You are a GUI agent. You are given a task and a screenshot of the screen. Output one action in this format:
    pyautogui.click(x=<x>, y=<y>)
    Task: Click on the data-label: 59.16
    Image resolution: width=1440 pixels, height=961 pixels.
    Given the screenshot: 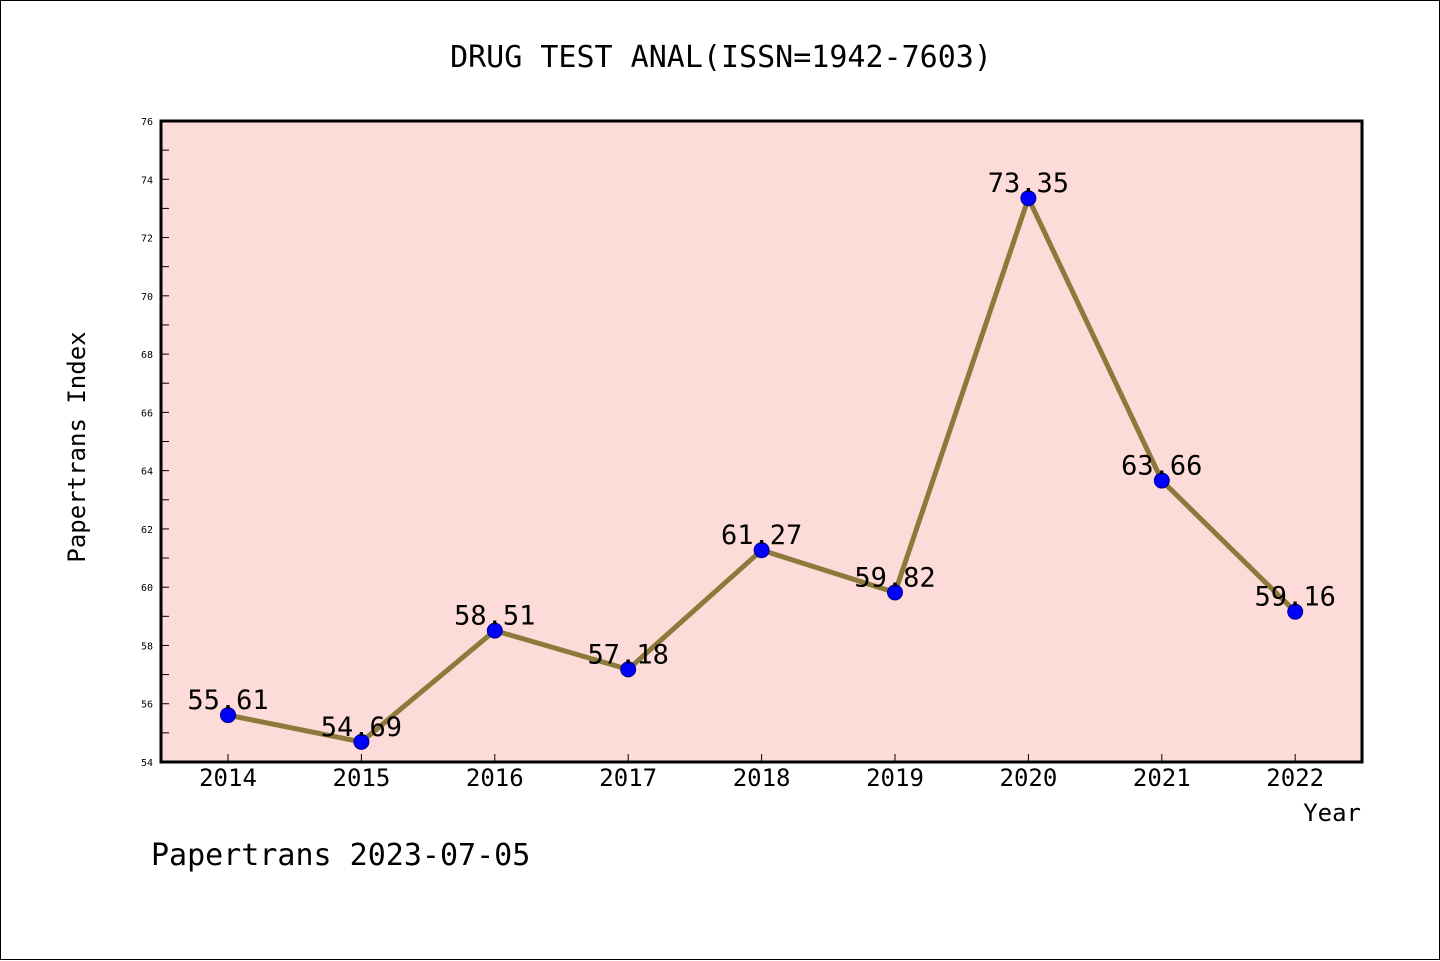 What is the action you would take?
    pyautogui.click(x=1295, y=597)
    